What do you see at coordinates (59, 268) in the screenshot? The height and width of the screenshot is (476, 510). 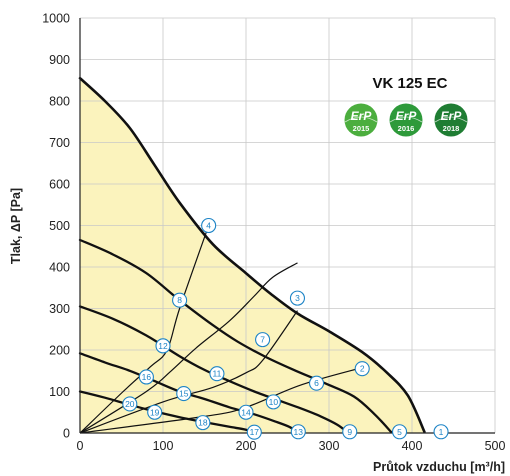 I see `y-tick-label: 400` at bounding box center [59, 268].